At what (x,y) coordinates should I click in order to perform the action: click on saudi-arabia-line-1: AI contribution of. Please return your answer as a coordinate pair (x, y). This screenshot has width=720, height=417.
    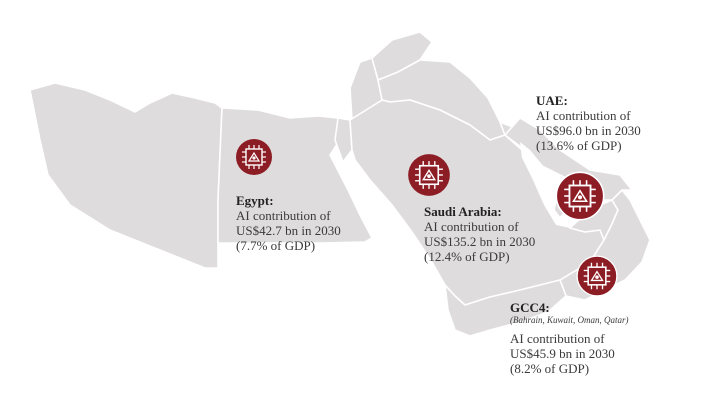
    Looking at the image, I should click on (471, 226).